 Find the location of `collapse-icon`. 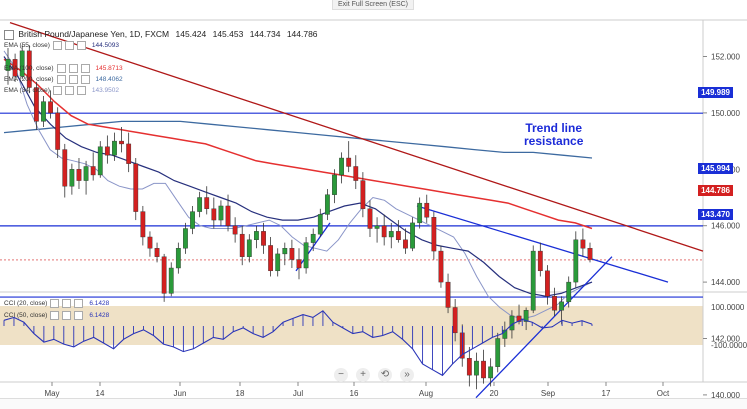

collapse-icon is located at coordinates (9, 34).